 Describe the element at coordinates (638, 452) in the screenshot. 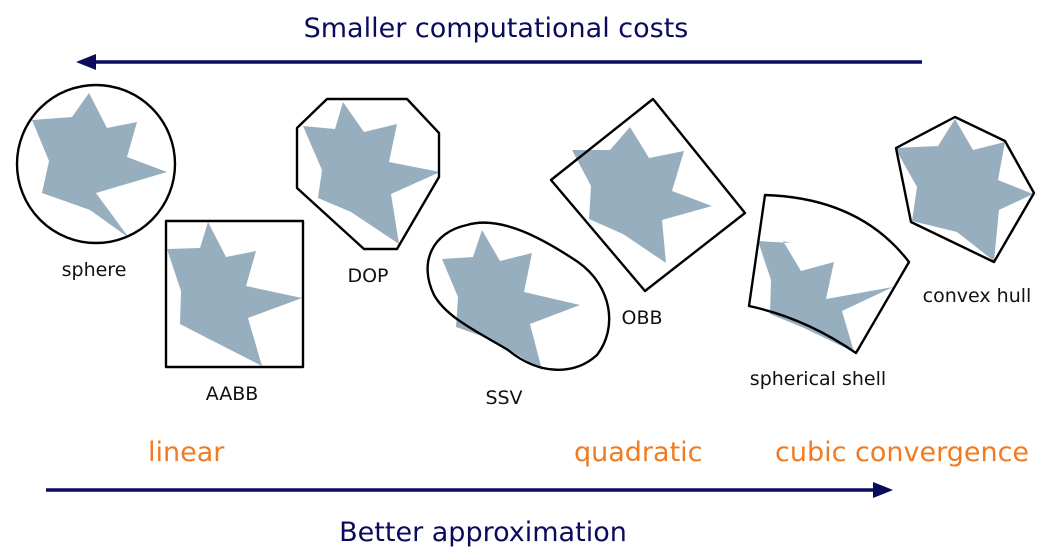

I see `quadratic-label: quadratic` at that location.